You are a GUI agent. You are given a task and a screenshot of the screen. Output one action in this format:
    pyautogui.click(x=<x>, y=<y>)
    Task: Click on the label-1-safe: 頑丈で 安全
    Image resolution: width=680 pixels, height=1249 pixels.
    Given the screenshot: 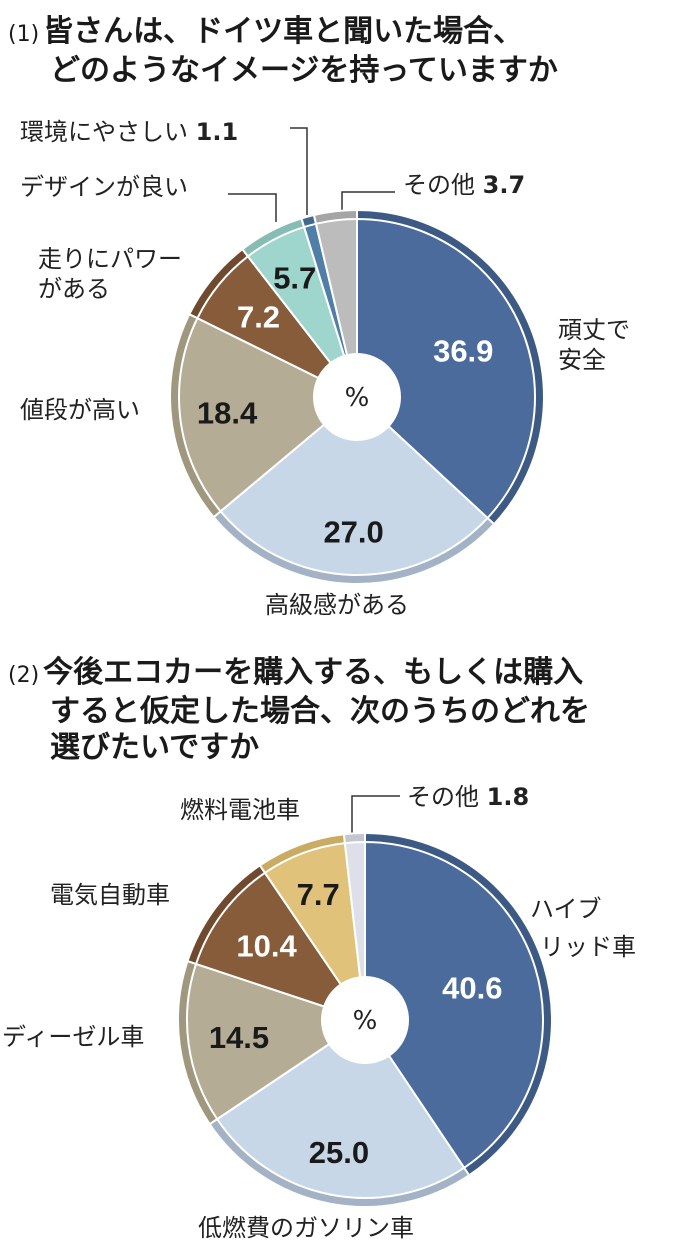 What is the action you would take?
    pyautogui.click(x=594, y=345)
    